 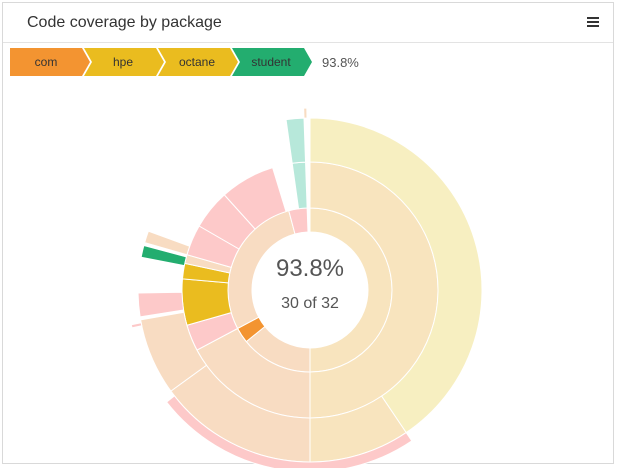 I want to click on card-header: Code coverage by package, so click(x=308, y=23).